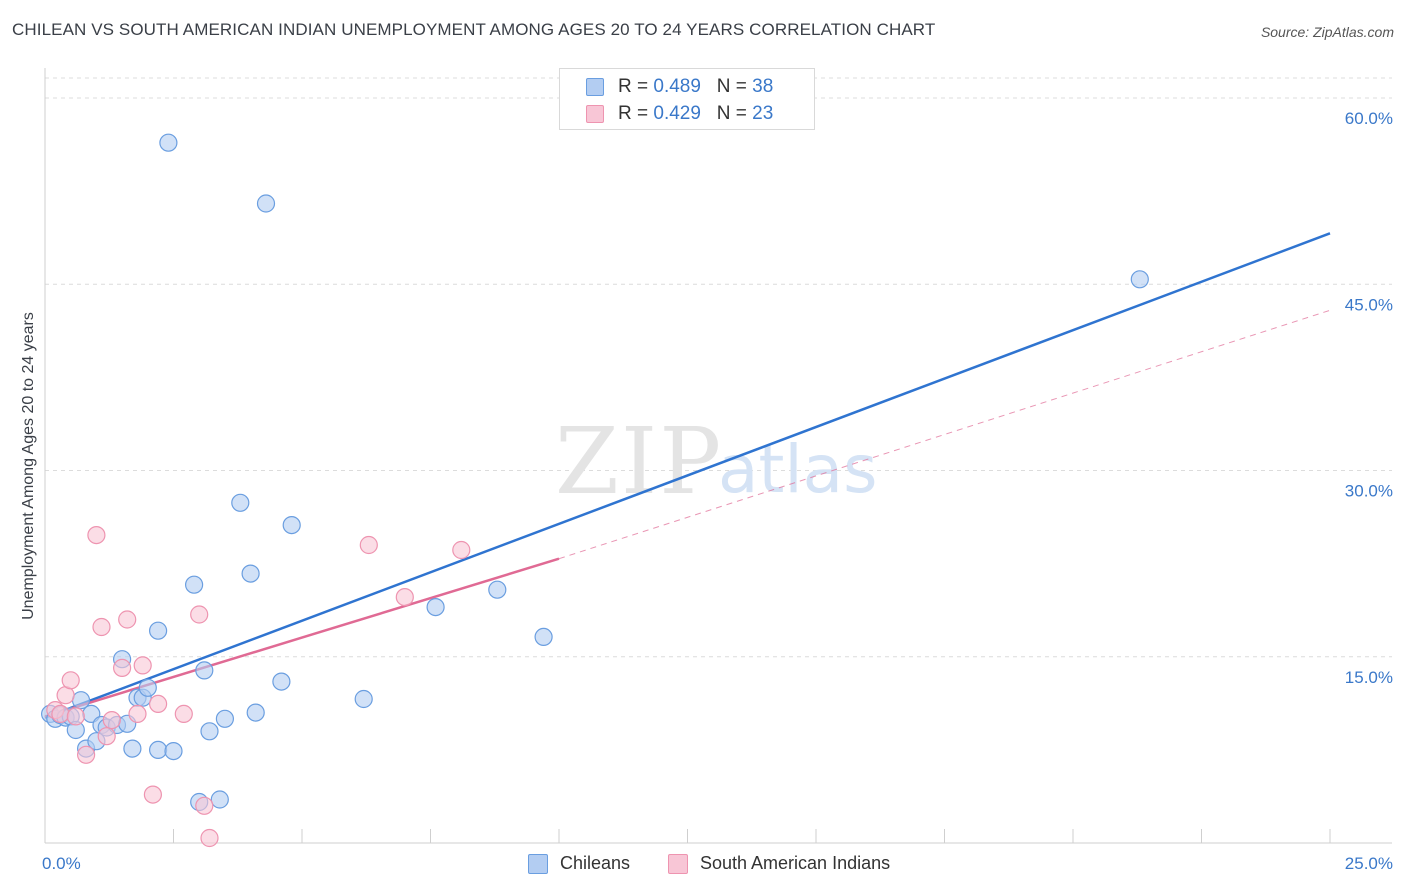  I want to click on x-tick-label-min: 0.0%, so click(61, 863).